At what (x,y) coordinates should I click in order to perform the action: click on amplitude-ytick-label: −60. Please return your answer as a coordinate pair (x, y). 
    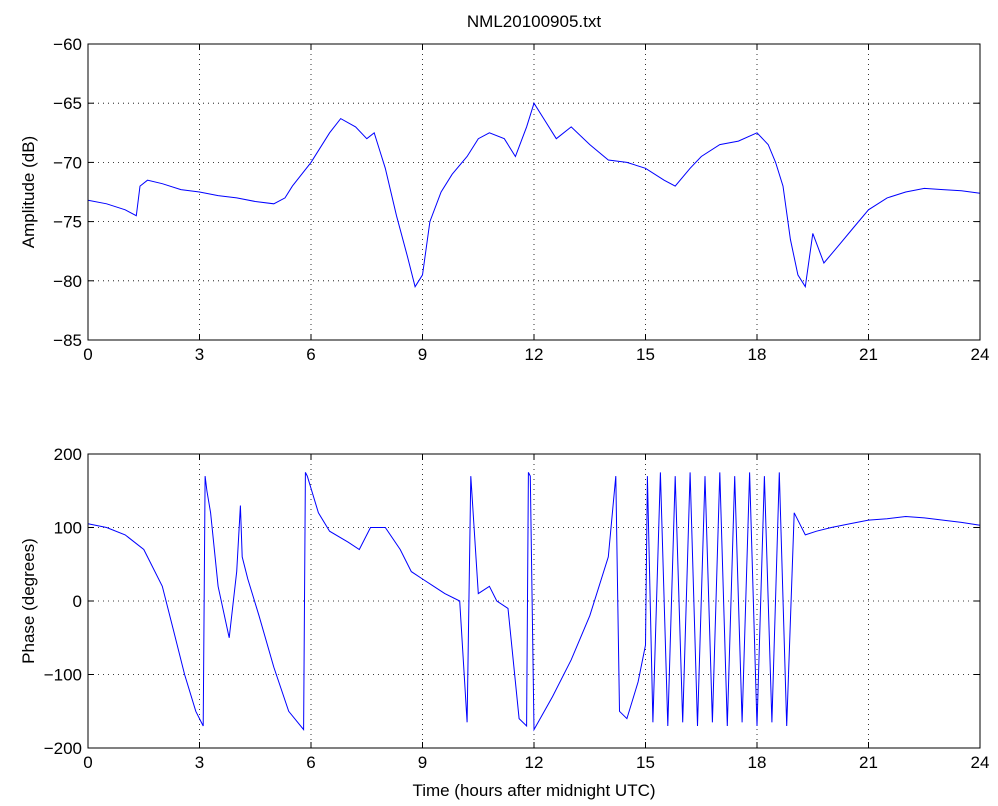
    Looking at the image, I should click on (67, 44).